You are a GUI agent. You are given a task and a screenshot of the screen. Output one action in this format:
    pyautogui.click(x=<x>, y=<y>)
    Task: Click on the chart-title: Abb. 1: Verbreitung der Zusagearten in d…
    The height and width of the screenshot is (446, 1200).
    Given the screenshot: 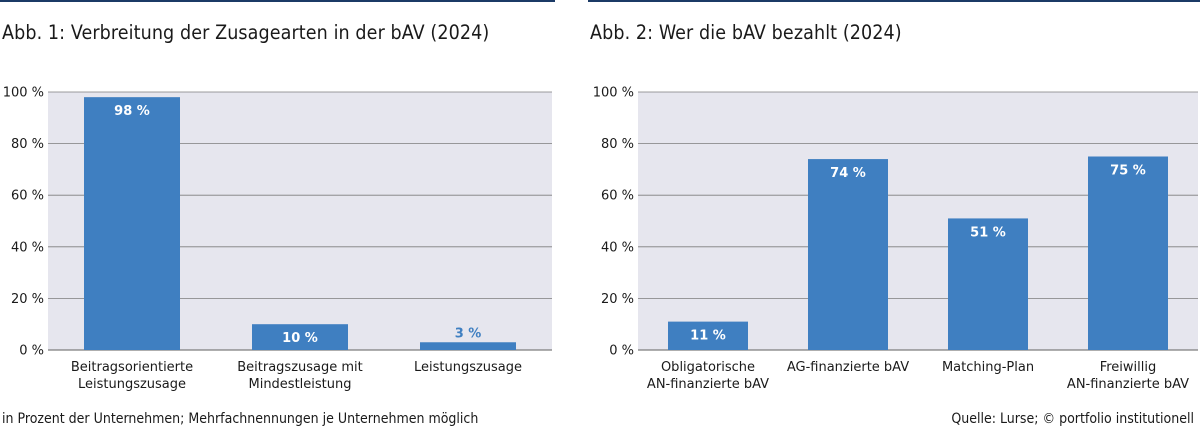 What is the action you would take?
    pyautogui.click(x=246, y=32)
    